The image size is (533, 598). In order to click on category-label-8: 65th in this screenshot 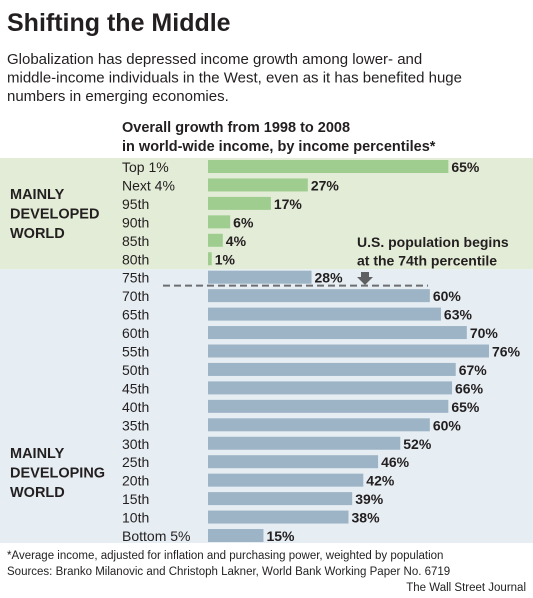, I will do `click(135, 315)`.